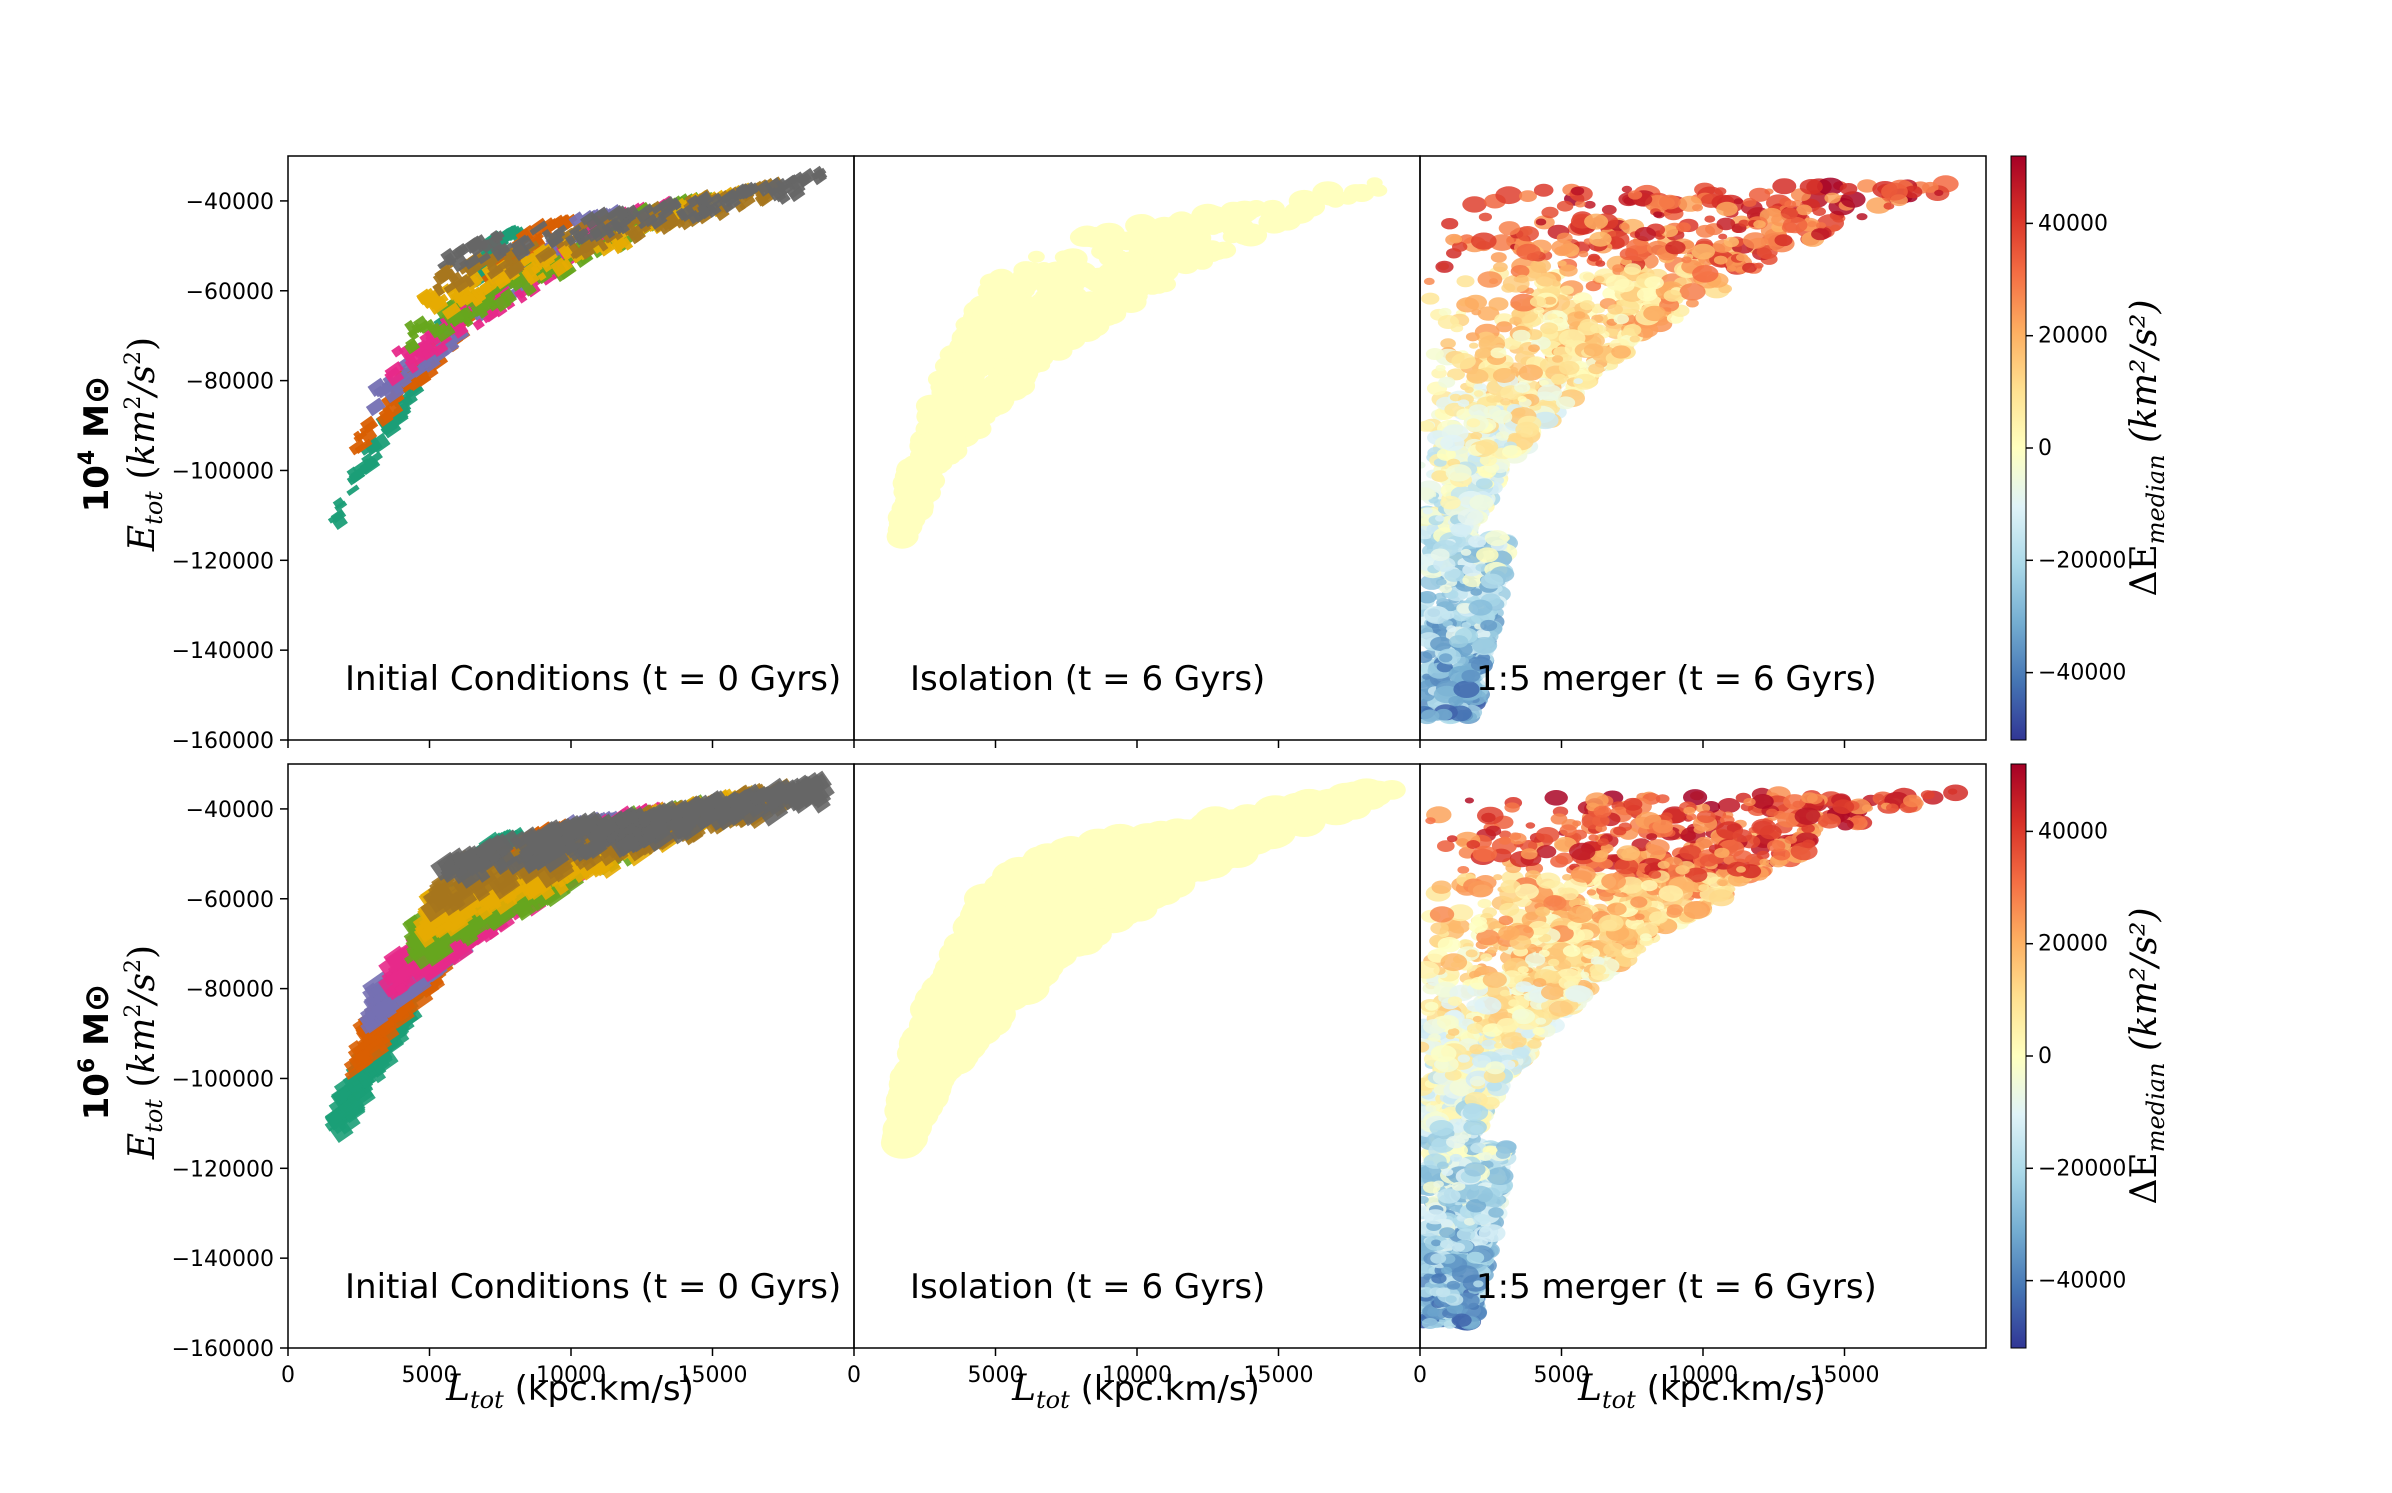 This screenshot has height=1493, width=2392. Describe the element at coordinates (569, 1391) in the screenshot. I see `x-axis-title-col1: Ltot (kpc.km/s)` at that location.